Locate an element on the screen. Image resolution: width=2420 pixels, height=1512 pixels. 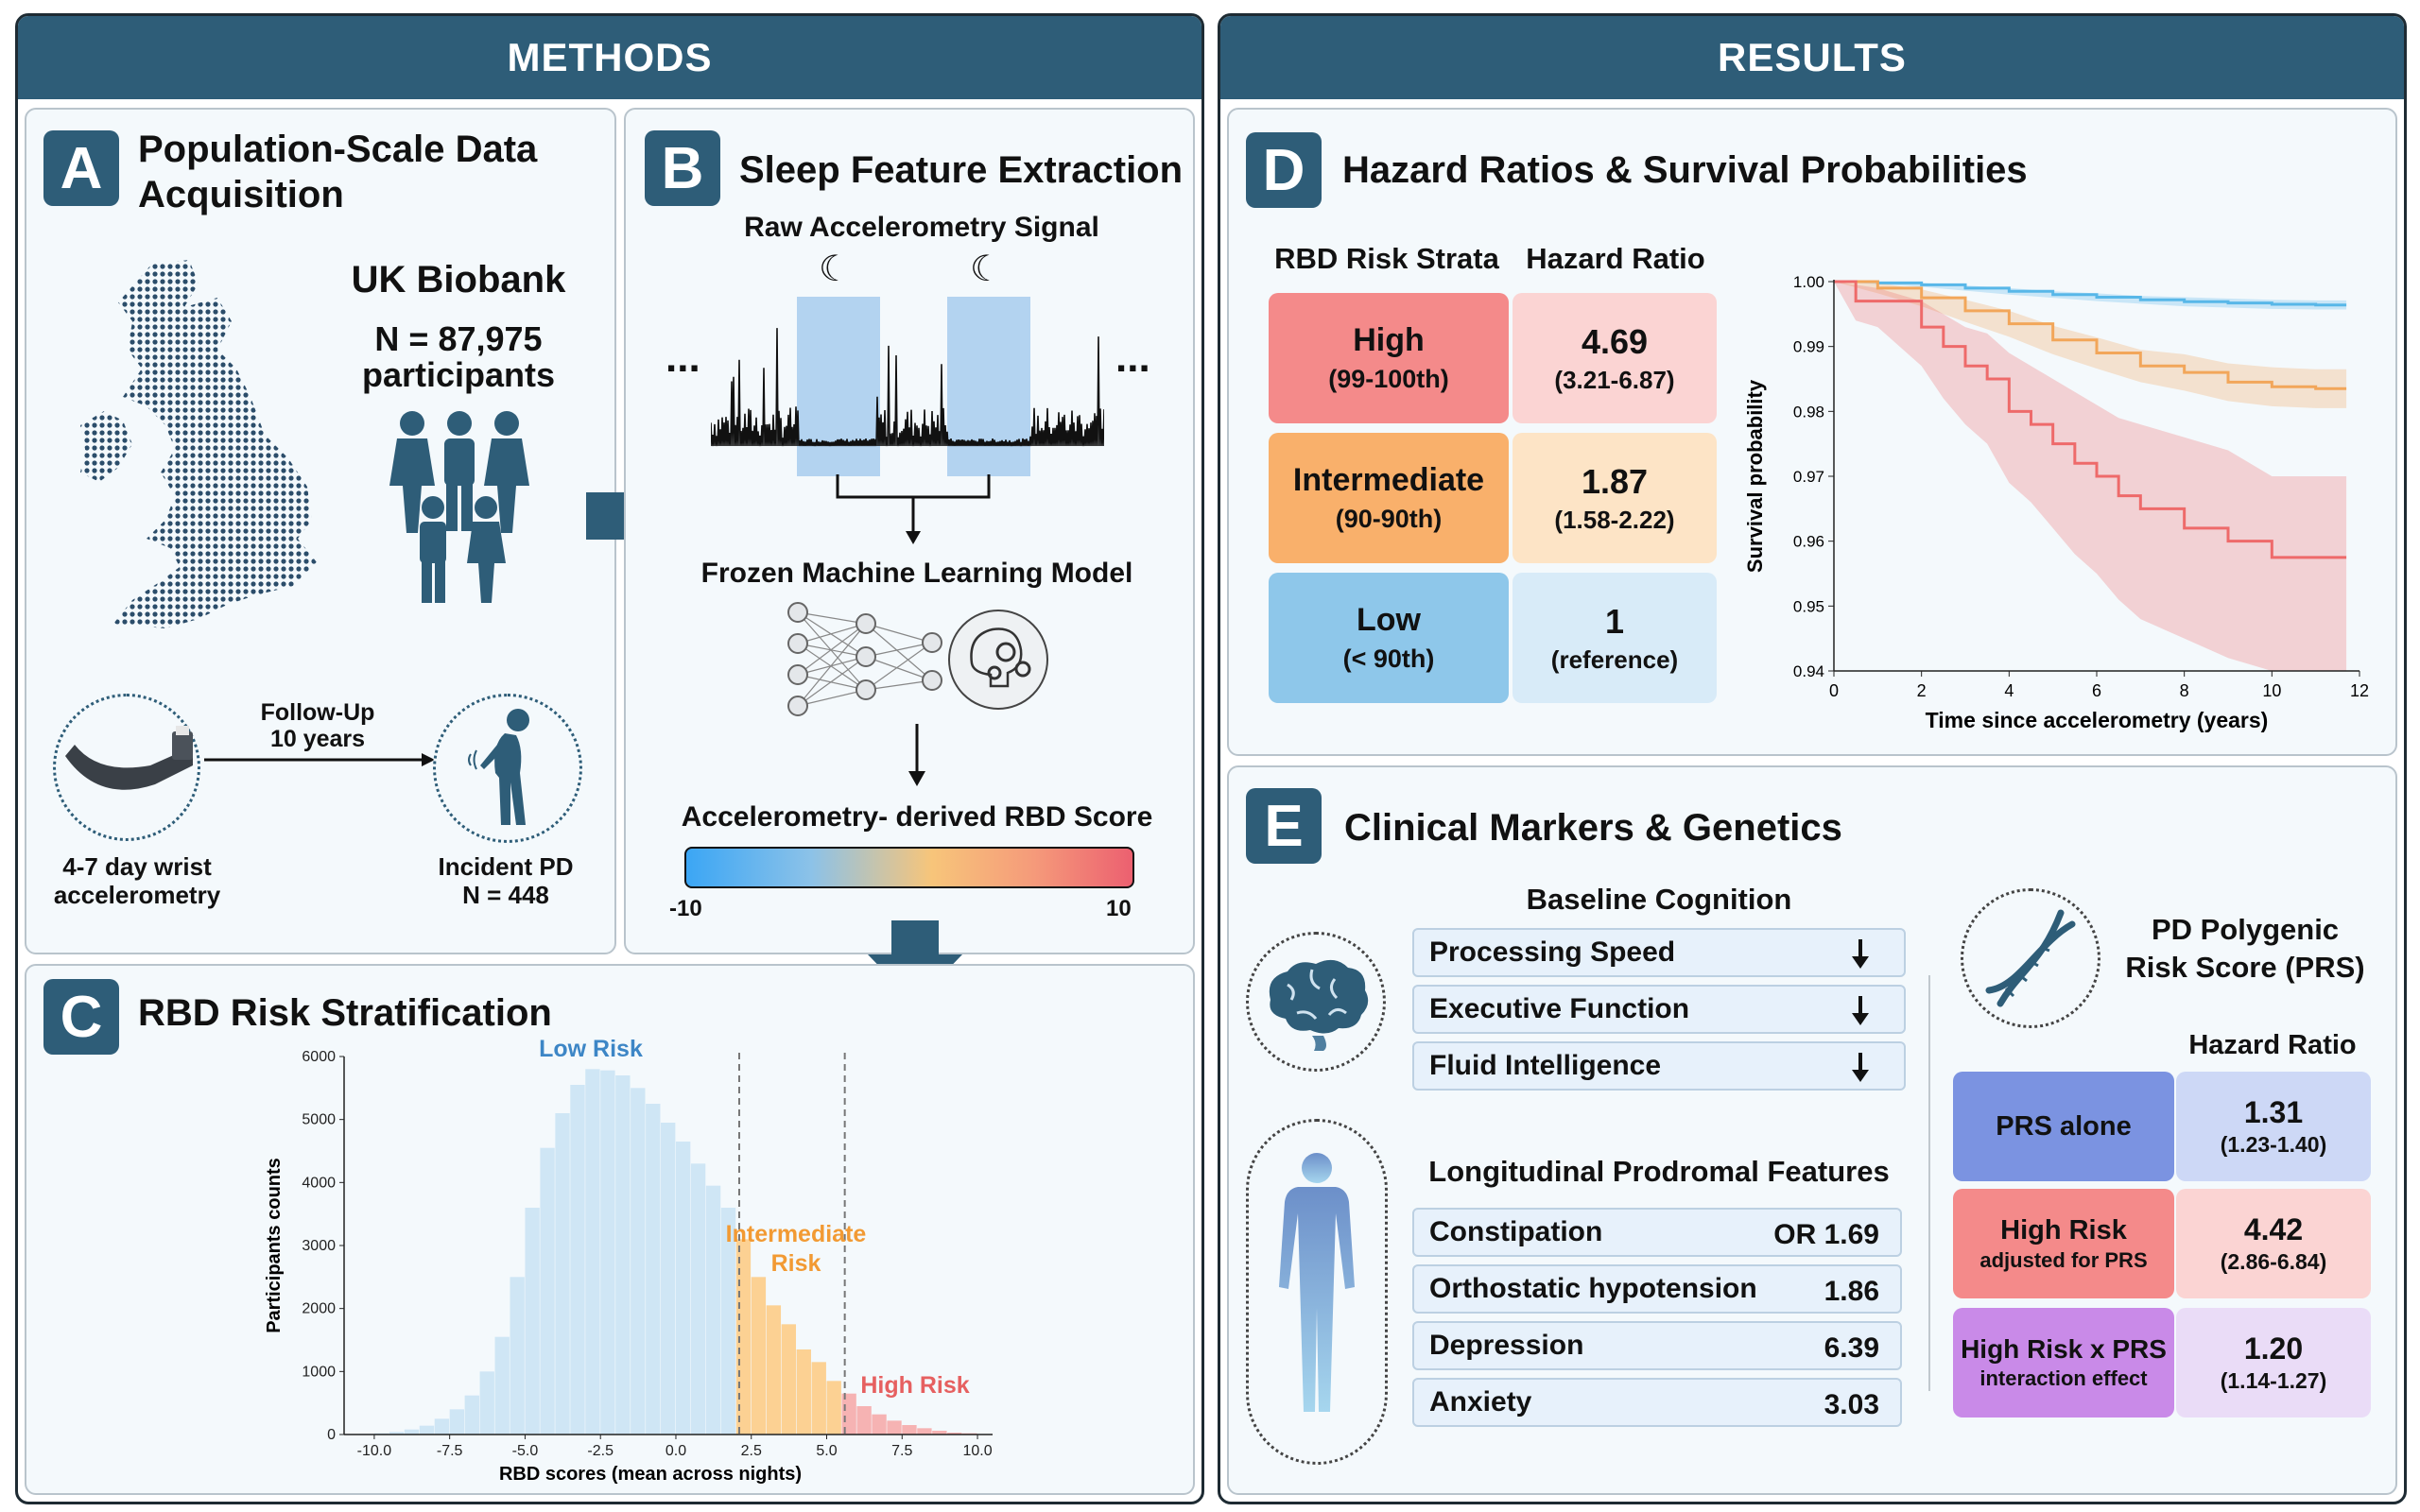
hr-intermediate-value: 1.87 is located at coordinates (1615, 481).